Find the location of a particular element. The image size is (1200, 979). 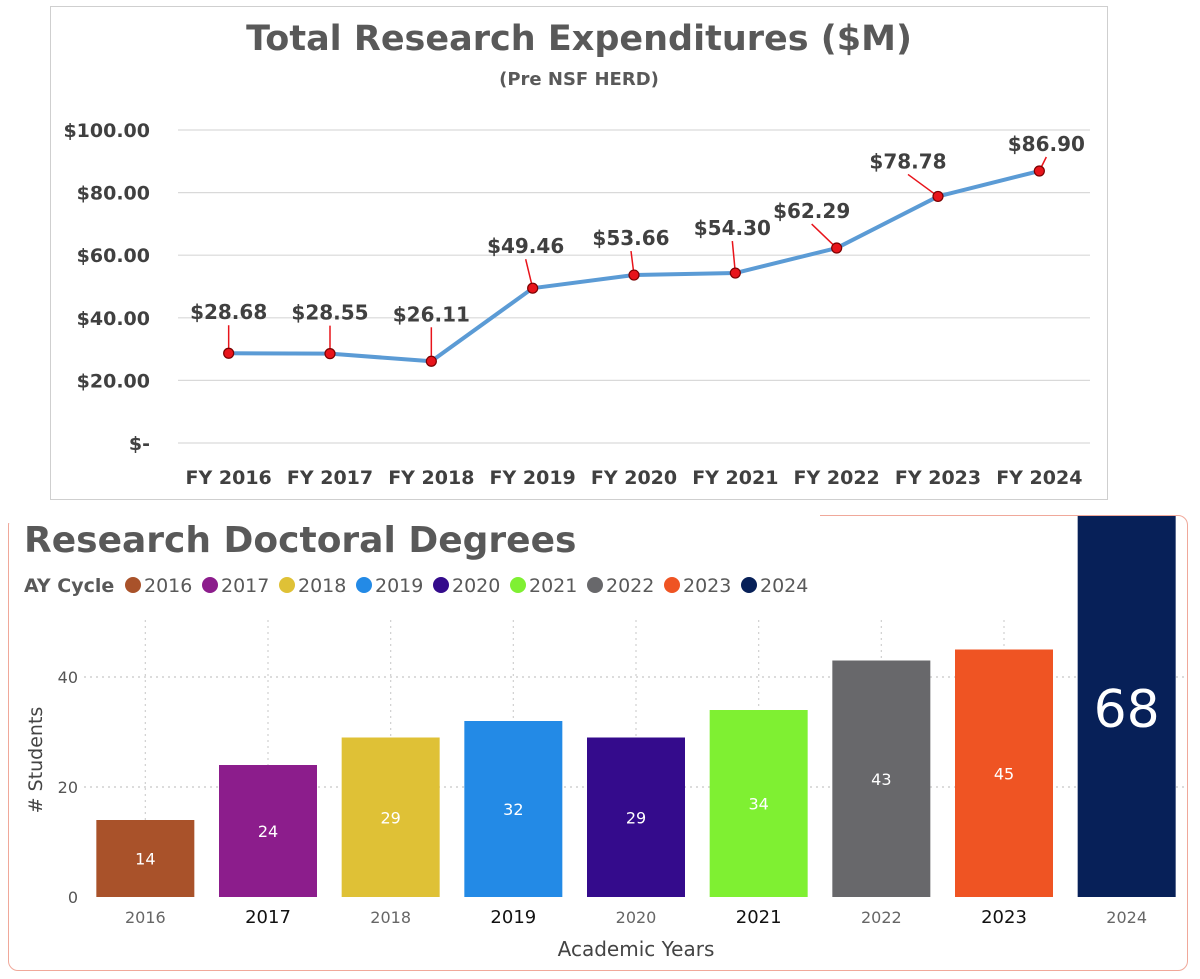

bar-data-label: 43 is located at coordinates (881, 779).